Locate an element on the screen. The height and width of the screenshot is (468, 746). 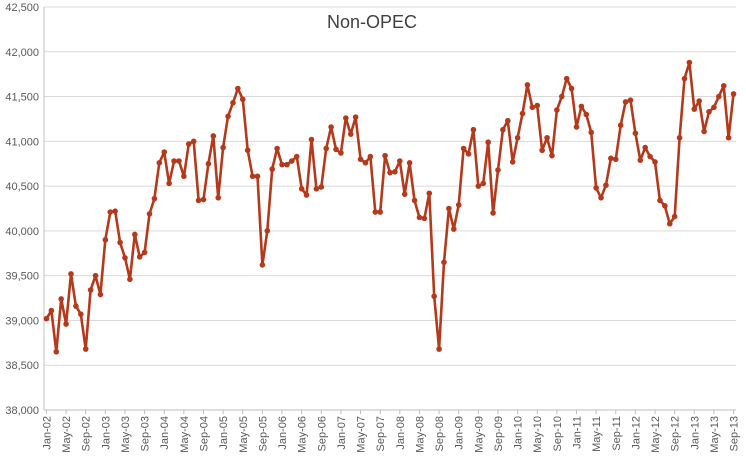
x-tick-label: Jan-03 is located at coordinates (106, 433).